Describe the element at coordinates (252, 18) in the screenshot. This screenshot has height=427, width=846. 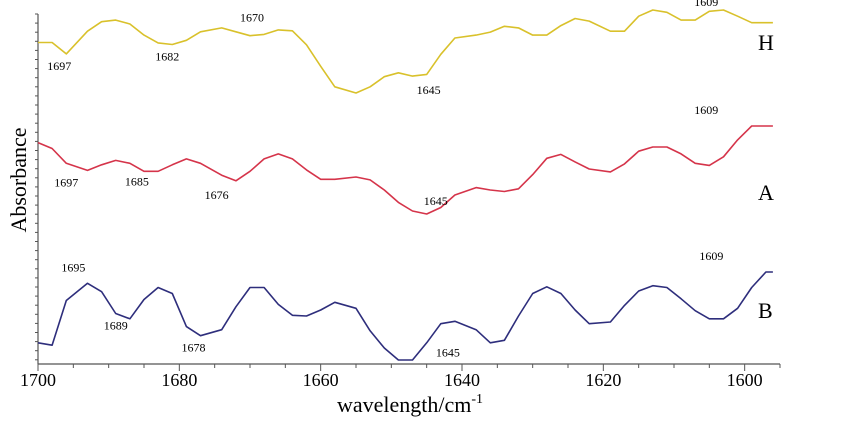
I see `peak-label-H: 1670` at that location.